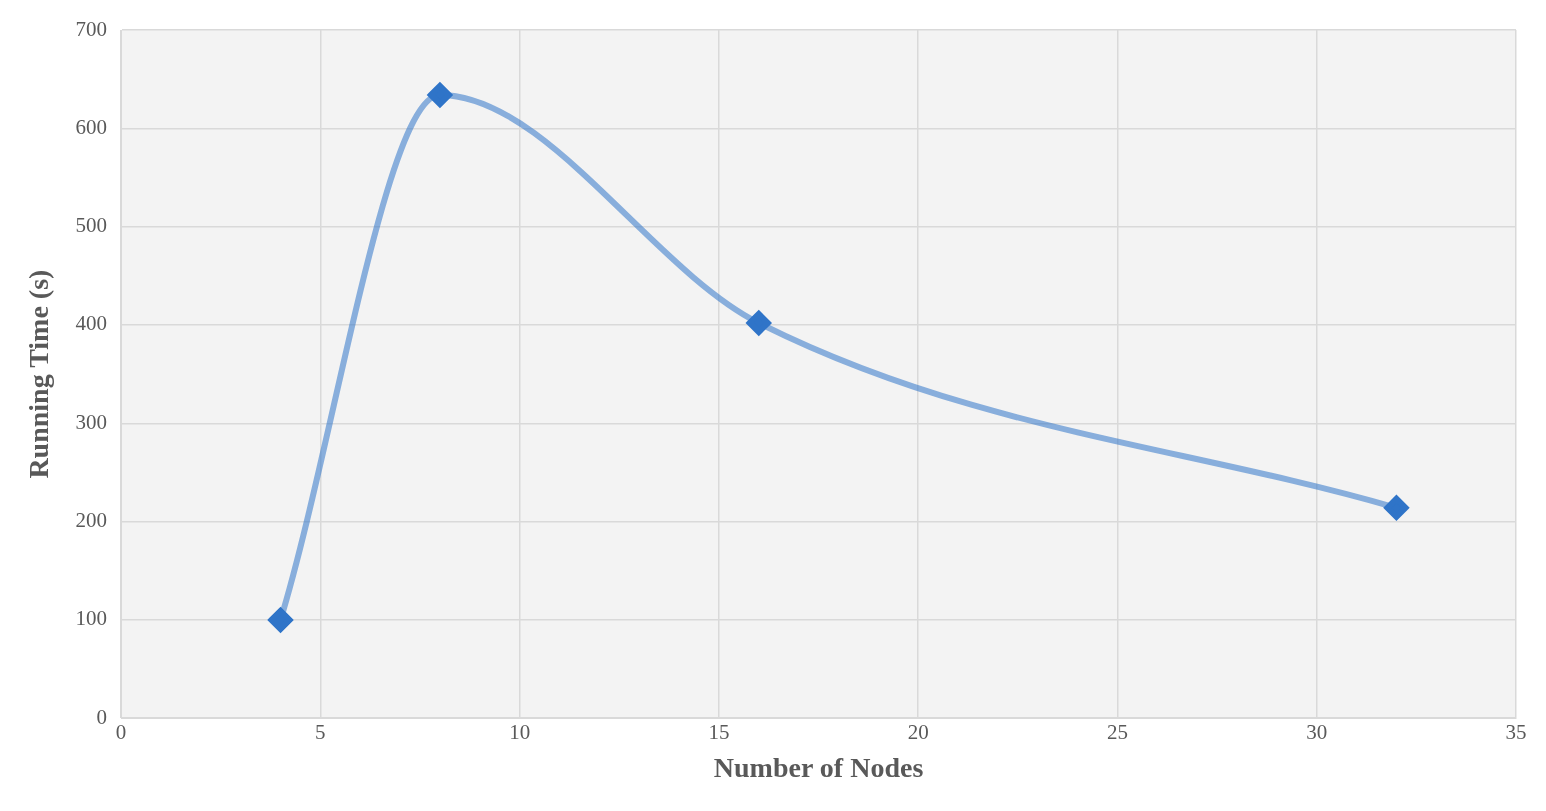 The height and width of the screenshot is (811, 1546). Describe the element at coordinates (91, 421) in the screenshot. I see `y-tick-label: 300` at that location.